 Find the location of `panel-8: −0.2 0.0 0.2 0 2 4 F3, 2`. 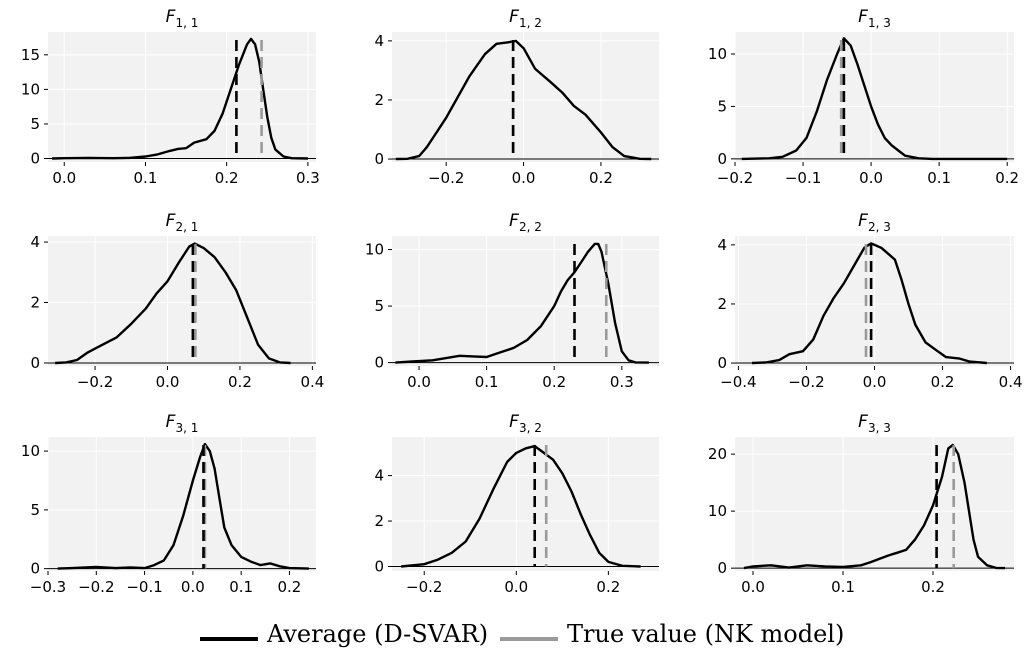

panel-8: −0.2 0.0 0.2 0 2 4 F3, 2 is located at coordinates (516, 504).